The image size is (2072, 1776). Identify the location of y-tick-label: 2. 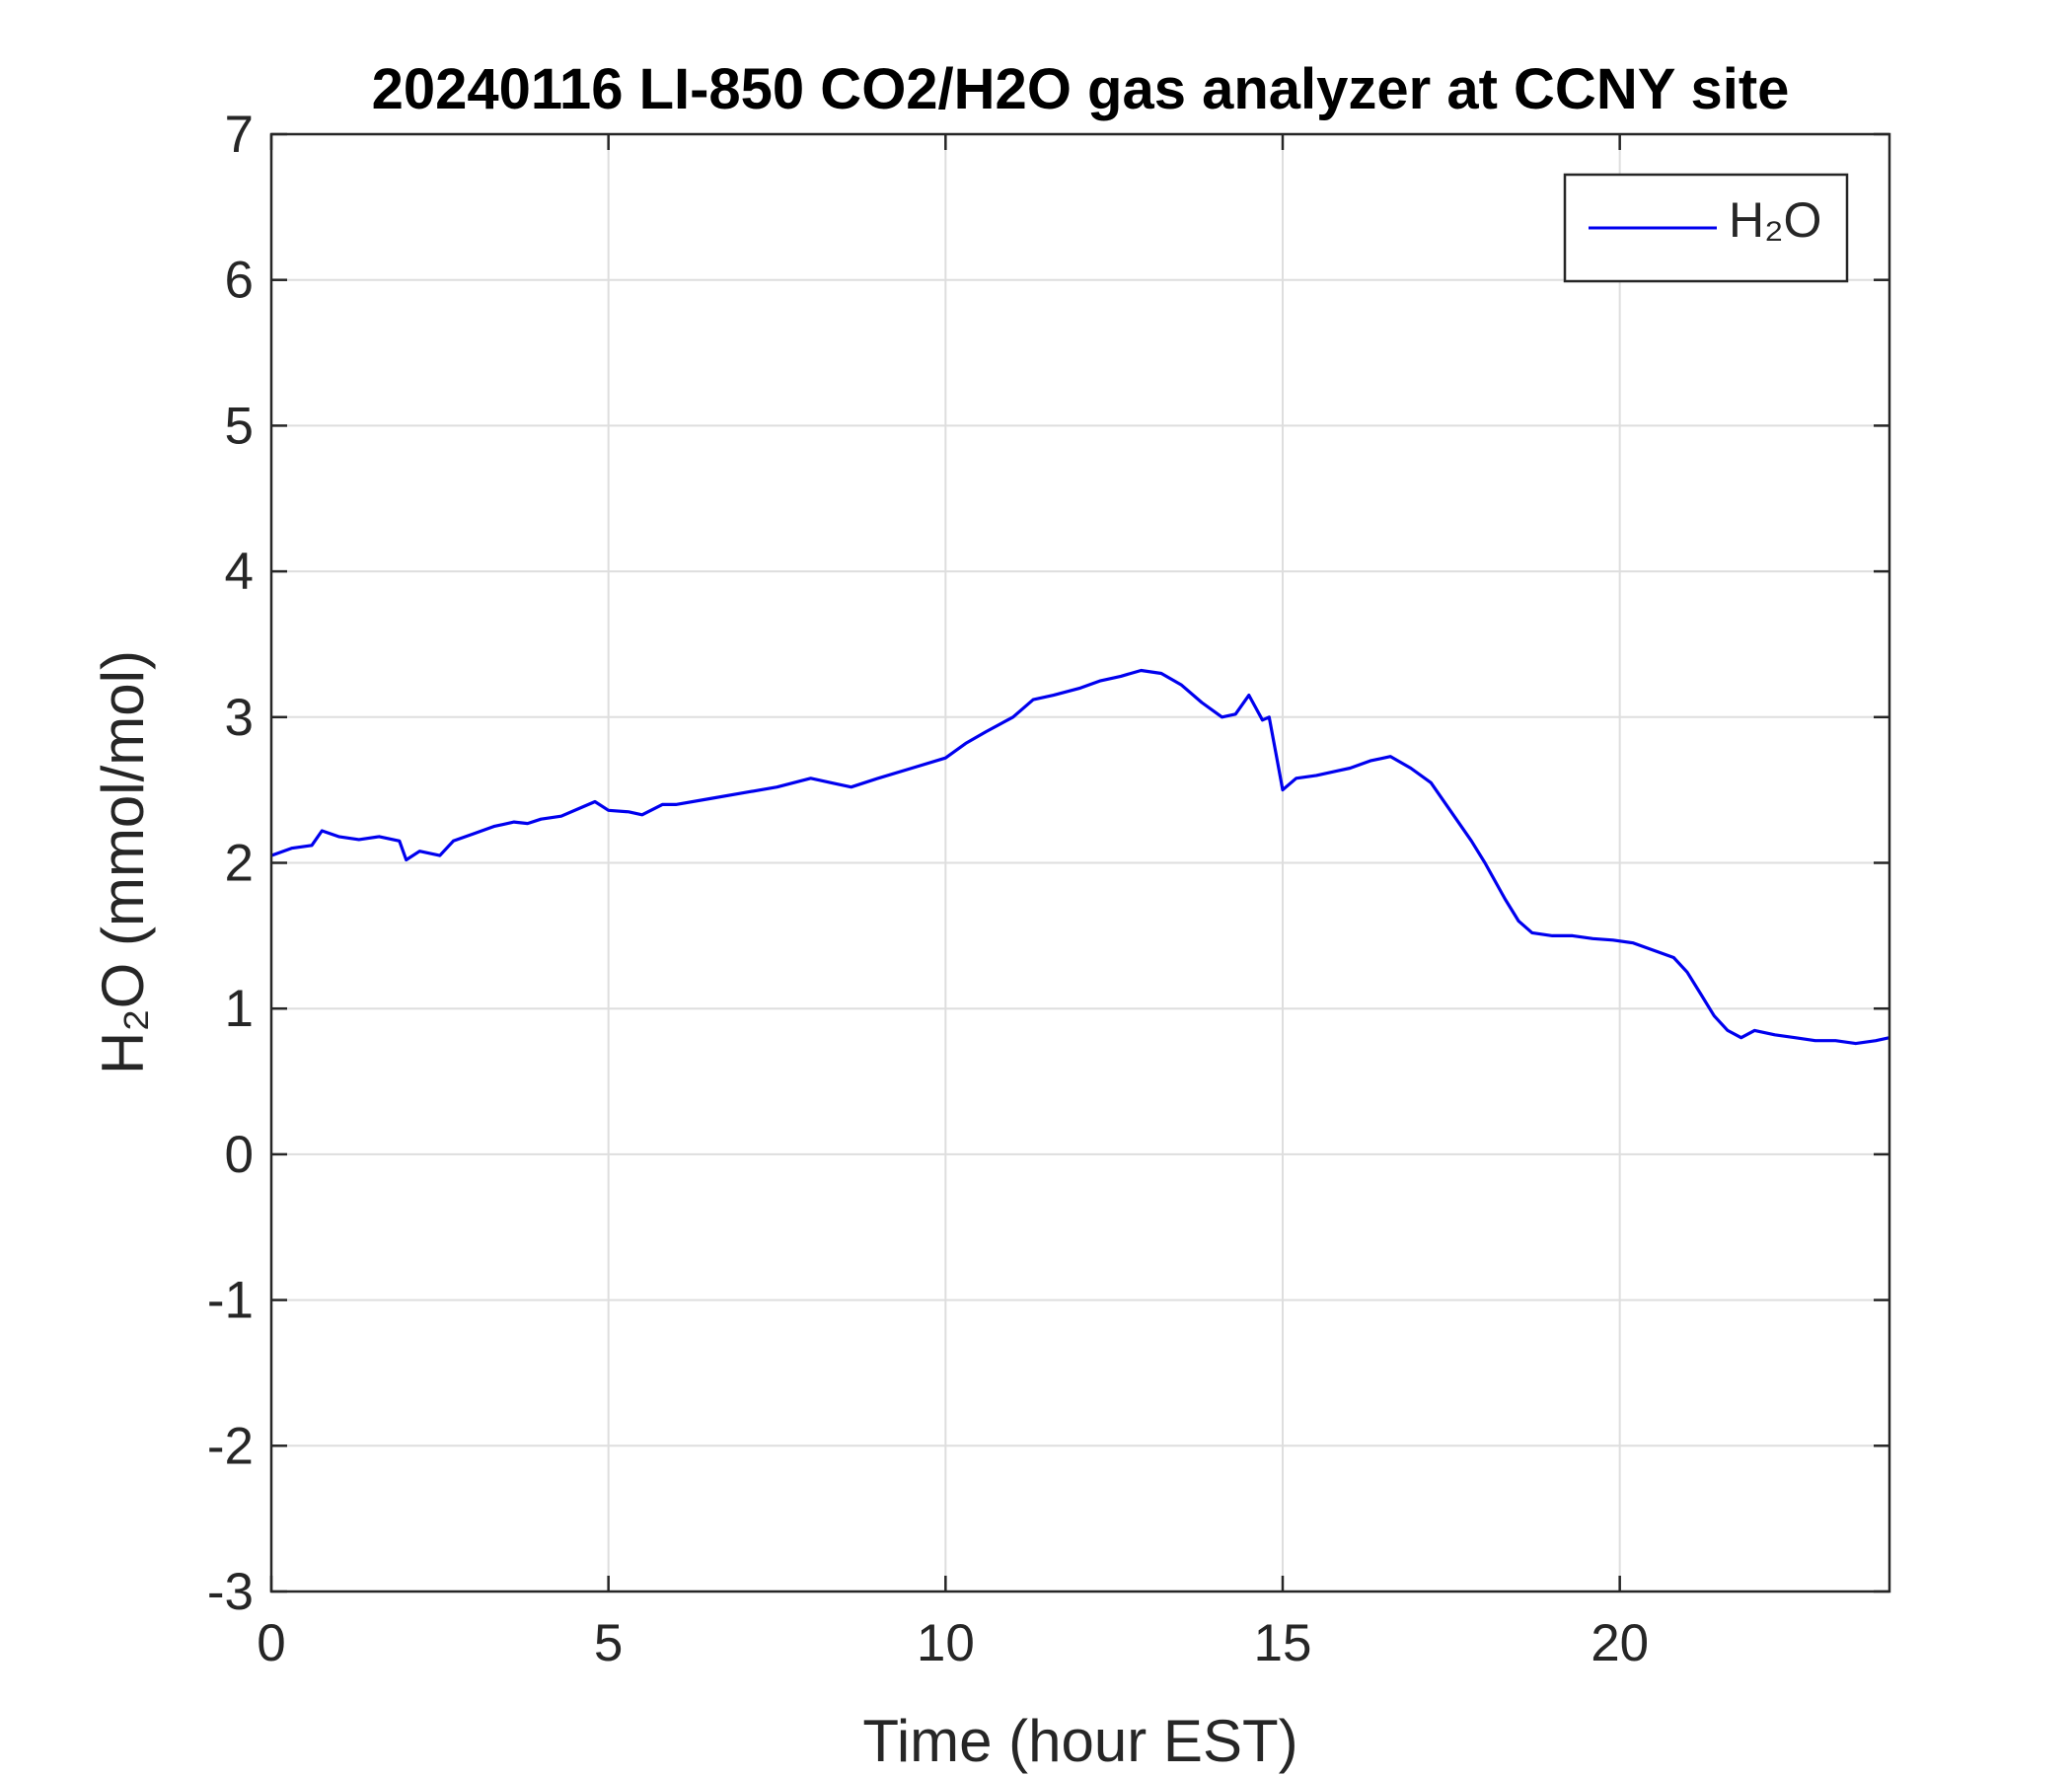
(240, 864).